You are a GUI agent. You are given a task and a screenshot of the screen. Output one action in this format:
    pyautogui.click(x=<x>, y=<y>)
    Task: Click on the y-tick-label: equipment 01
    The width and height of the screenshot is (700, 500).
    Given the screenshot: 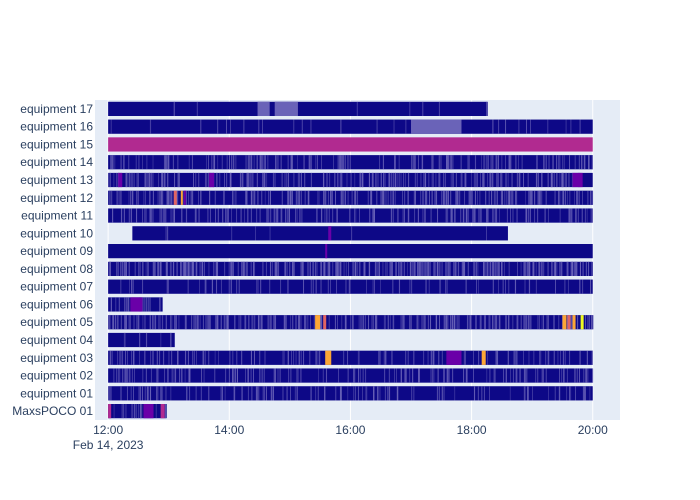 What is the action you would take?
    pyautogui.click(x=56, y=393)
    